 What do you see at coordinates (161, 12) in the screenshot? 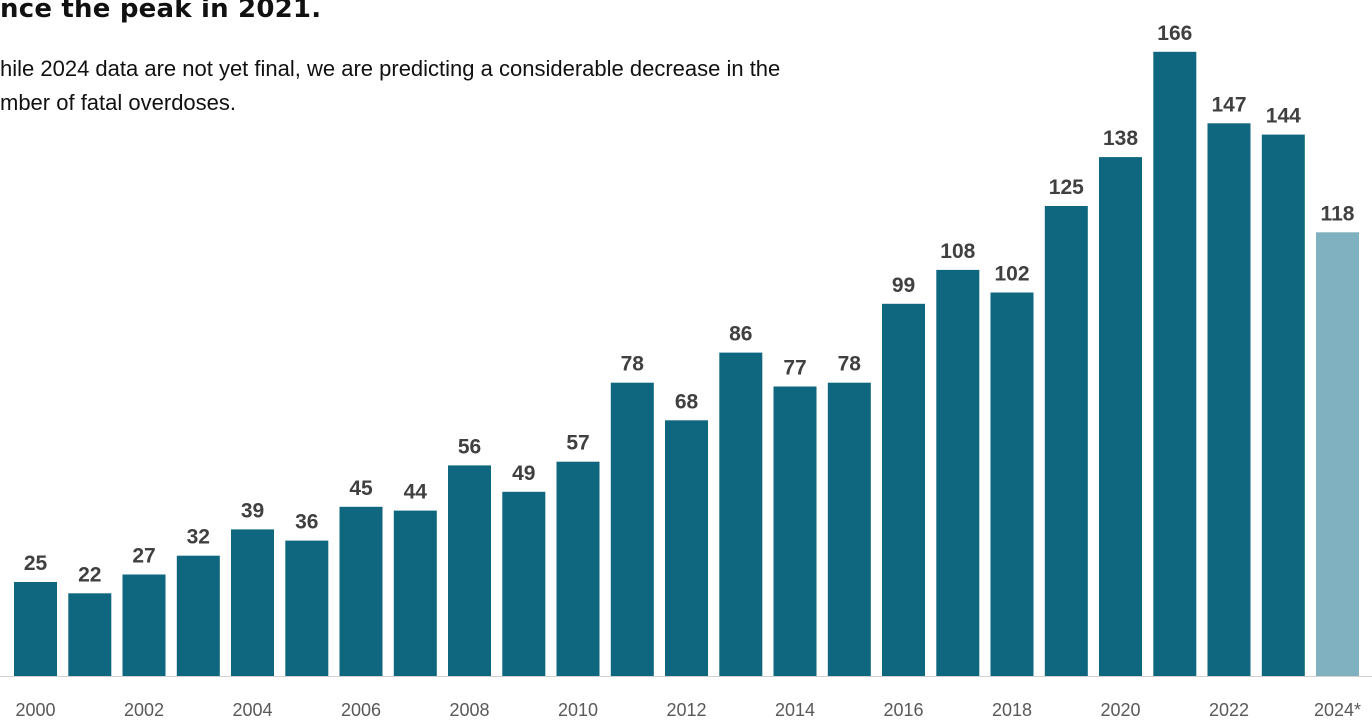
I see `chart-title: nce the peak in 2021.` at bounding box center [161, 12].